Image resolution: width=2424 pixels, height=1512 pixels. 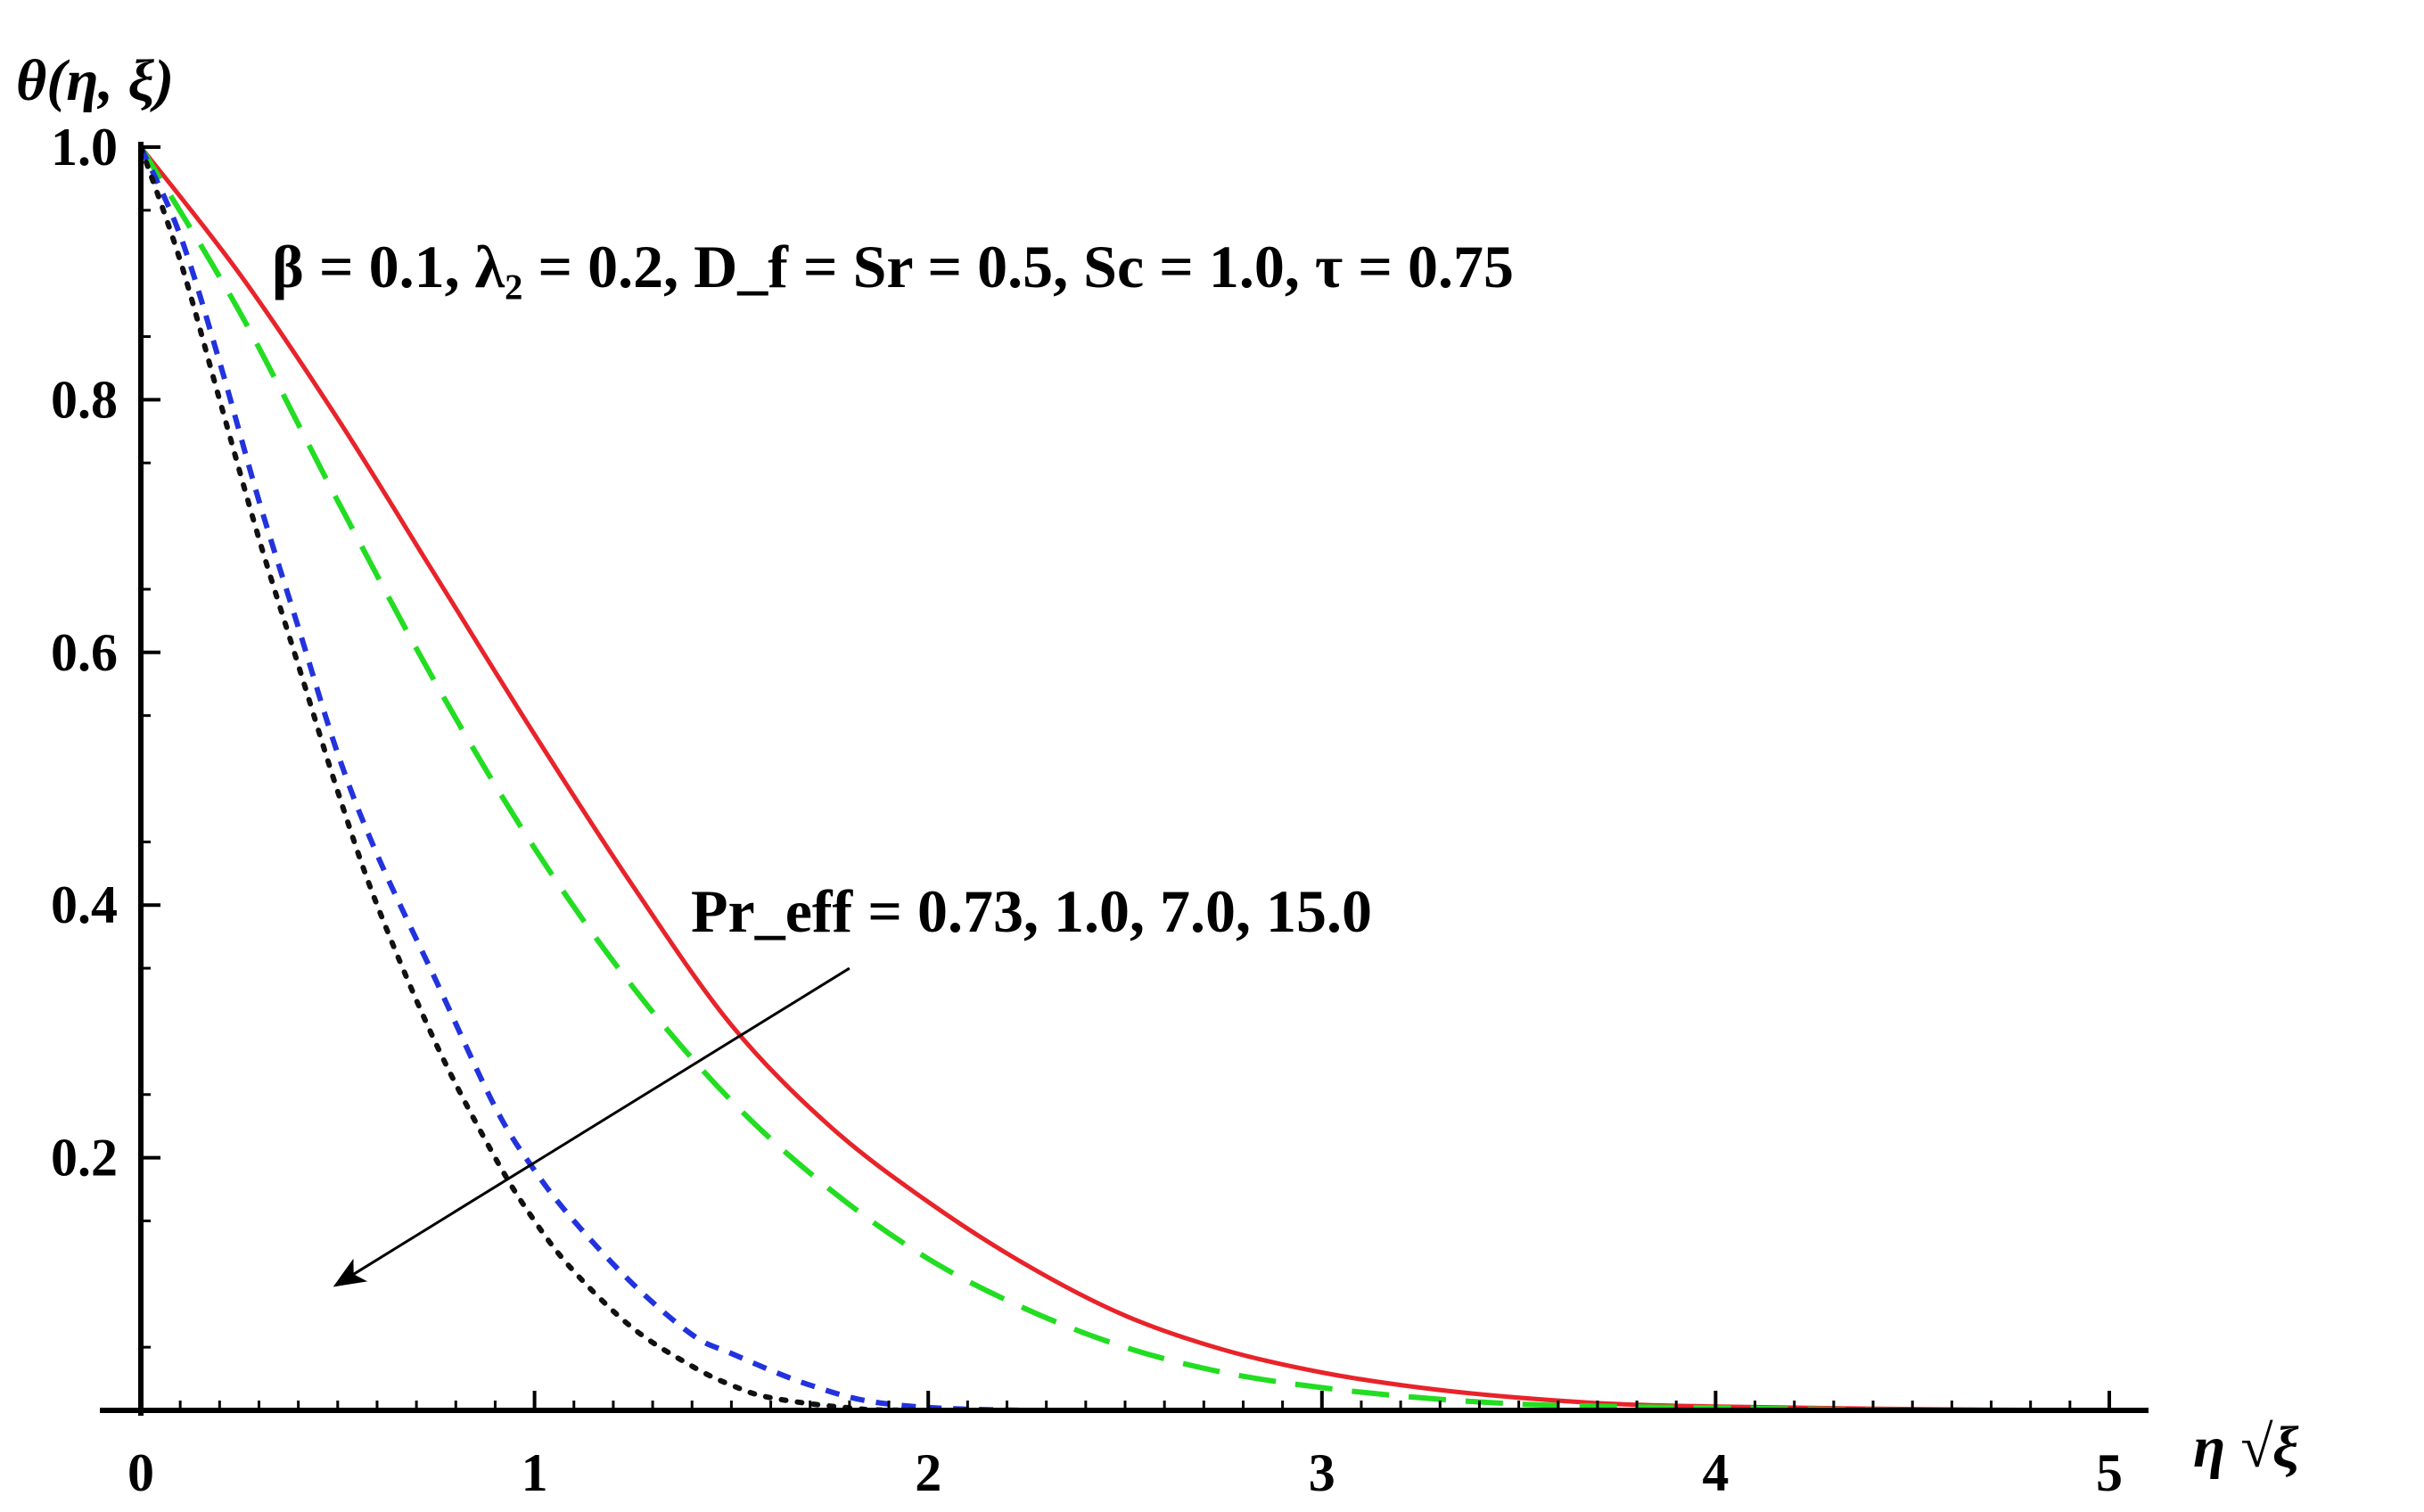 I want to click on x-tick-label: 2, so click(x=928, y=1472).